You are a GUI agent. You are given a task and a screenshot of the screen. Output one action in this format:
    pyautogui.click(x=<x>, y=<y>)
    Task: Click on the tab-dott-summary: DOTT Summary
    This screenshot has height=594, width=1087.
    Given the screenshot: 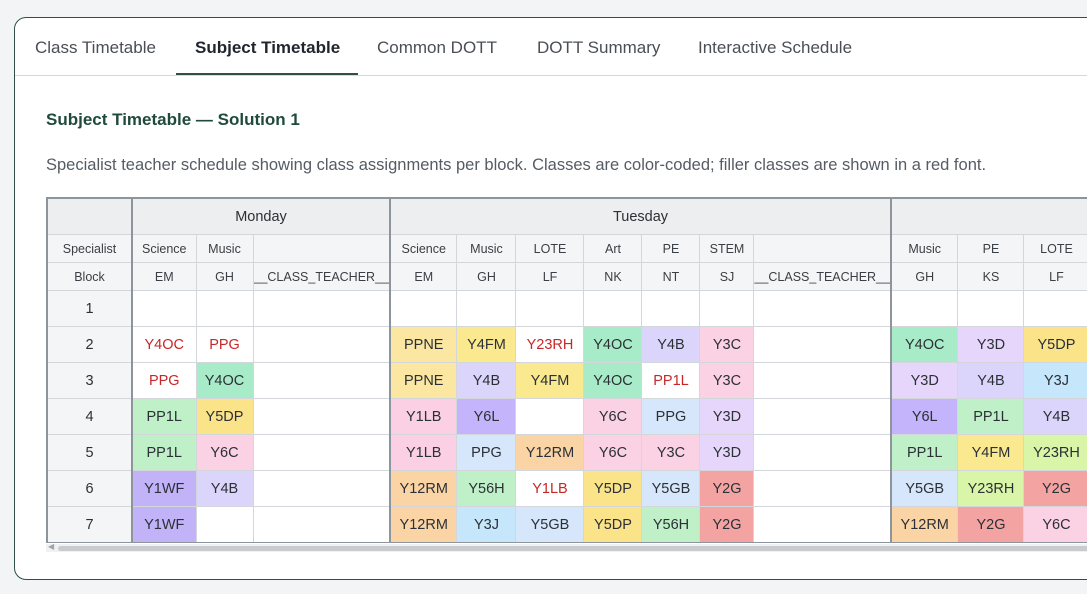 What is the action you would take?
    pyautogui.click(x=599, y=47)
    